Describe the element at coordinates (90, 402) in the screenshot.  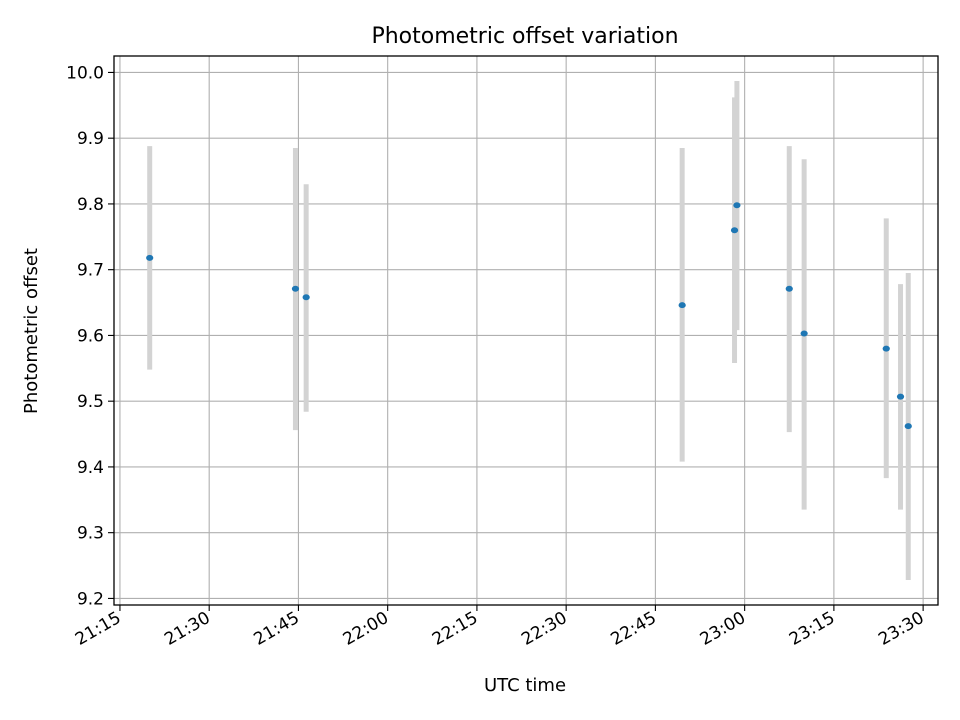
I see `y-tick-label: 9.5` at that location.